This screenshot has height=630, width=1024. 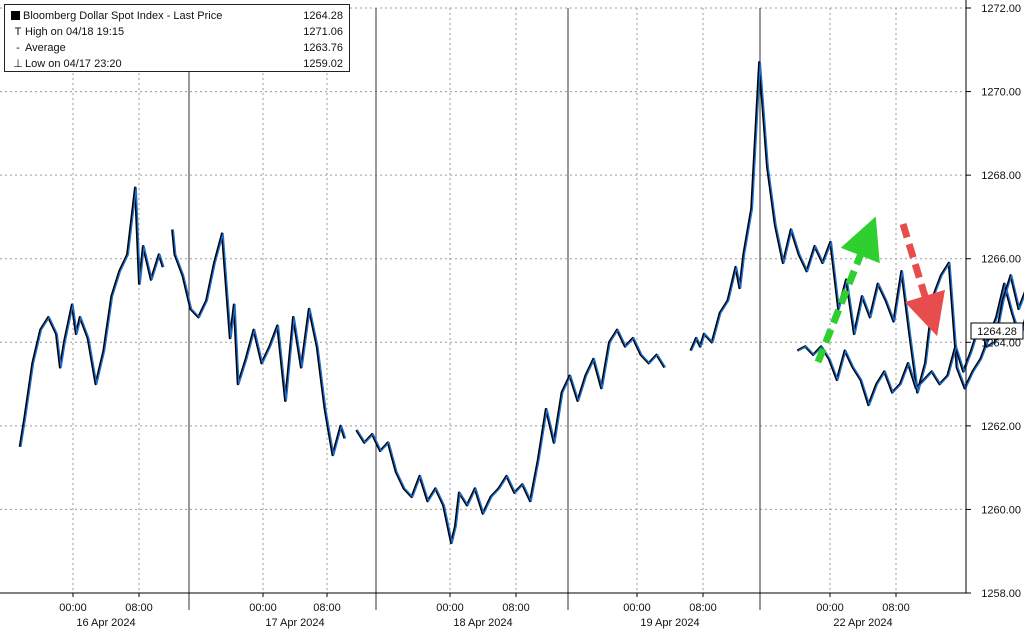 I want to click on legend-title: Bloomberg Dollar Spot Index - Last Price, so click(x=123, y=16).